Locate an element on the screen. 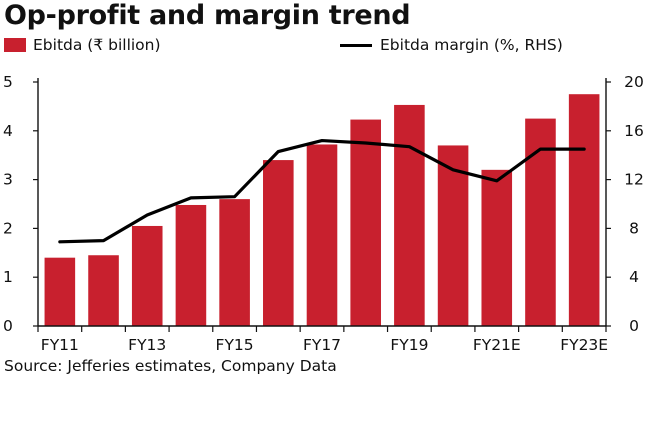  bar-fy18 is located at coordinates (365, 222).